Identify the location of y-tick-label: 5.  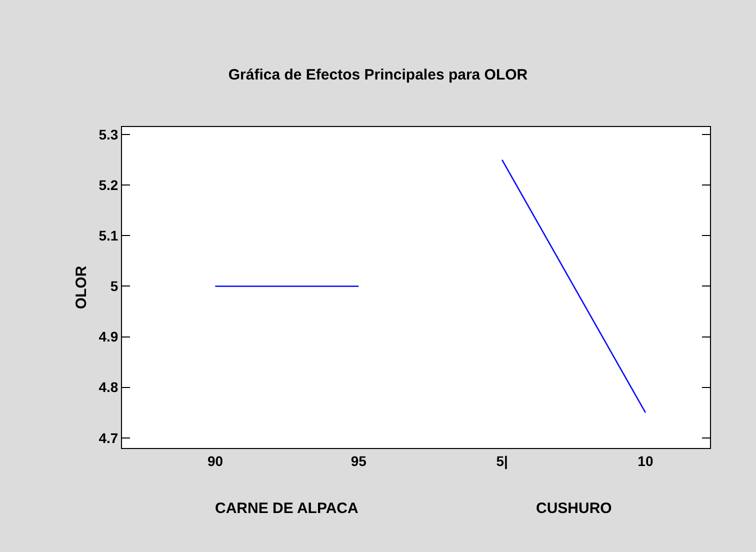
(114, 286).